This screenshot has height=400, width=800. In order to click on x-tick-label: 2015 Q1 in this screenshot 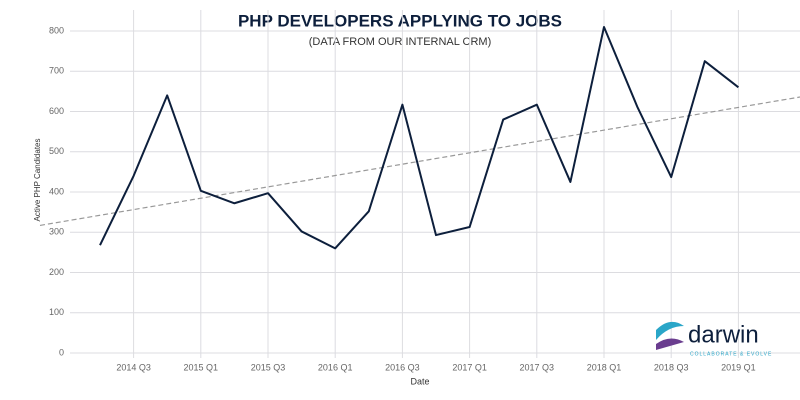, I will do `click(201, 367)`.